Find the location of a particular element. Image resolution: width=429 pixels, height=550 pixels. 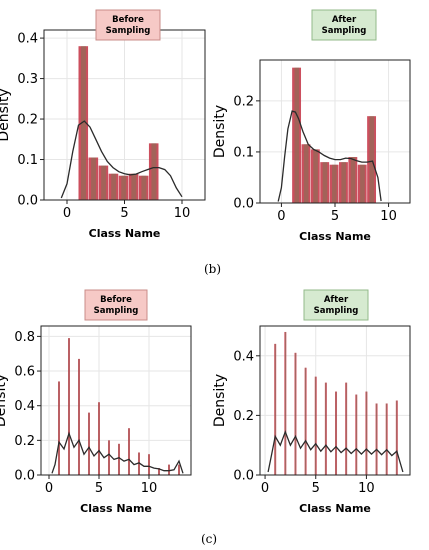

y-tick-label: 0.3 is located at coordinates (27, 79).